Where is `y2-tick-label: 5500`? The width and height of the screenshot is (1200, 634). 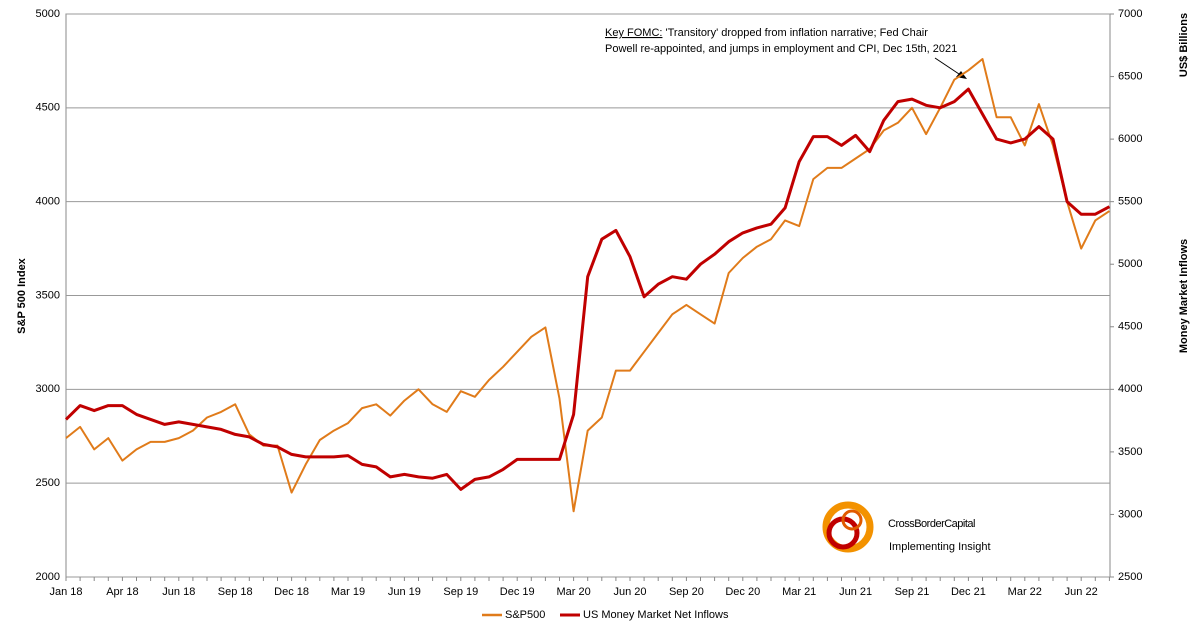
y2-tick-label: 5500 is located at coordinates (1130, 202).